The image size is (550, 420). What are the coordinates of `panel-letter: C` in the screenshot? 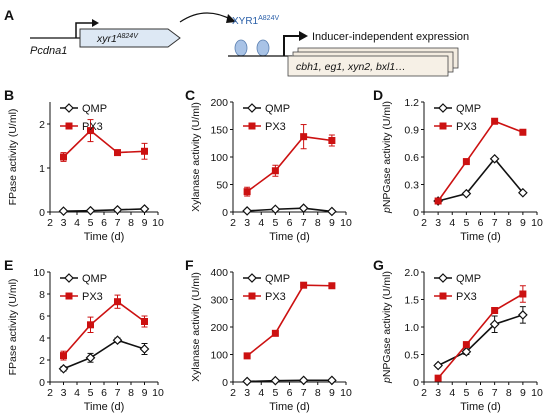 It's located at (190, 95).